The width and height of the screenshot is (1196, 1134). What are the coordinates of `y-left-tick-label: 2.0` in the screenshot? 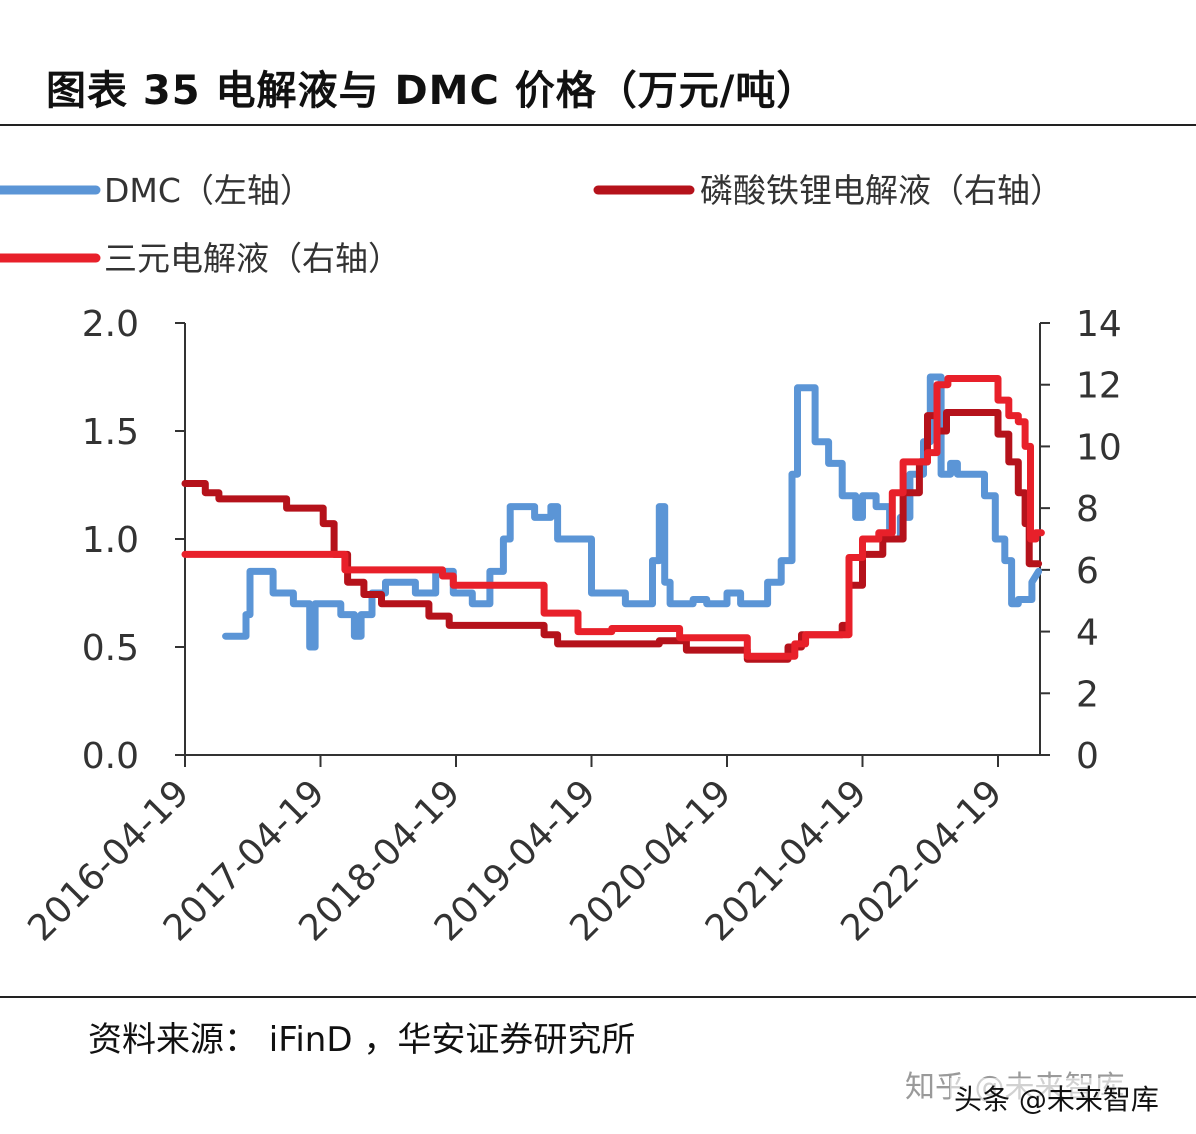 It's located at (110, 324).